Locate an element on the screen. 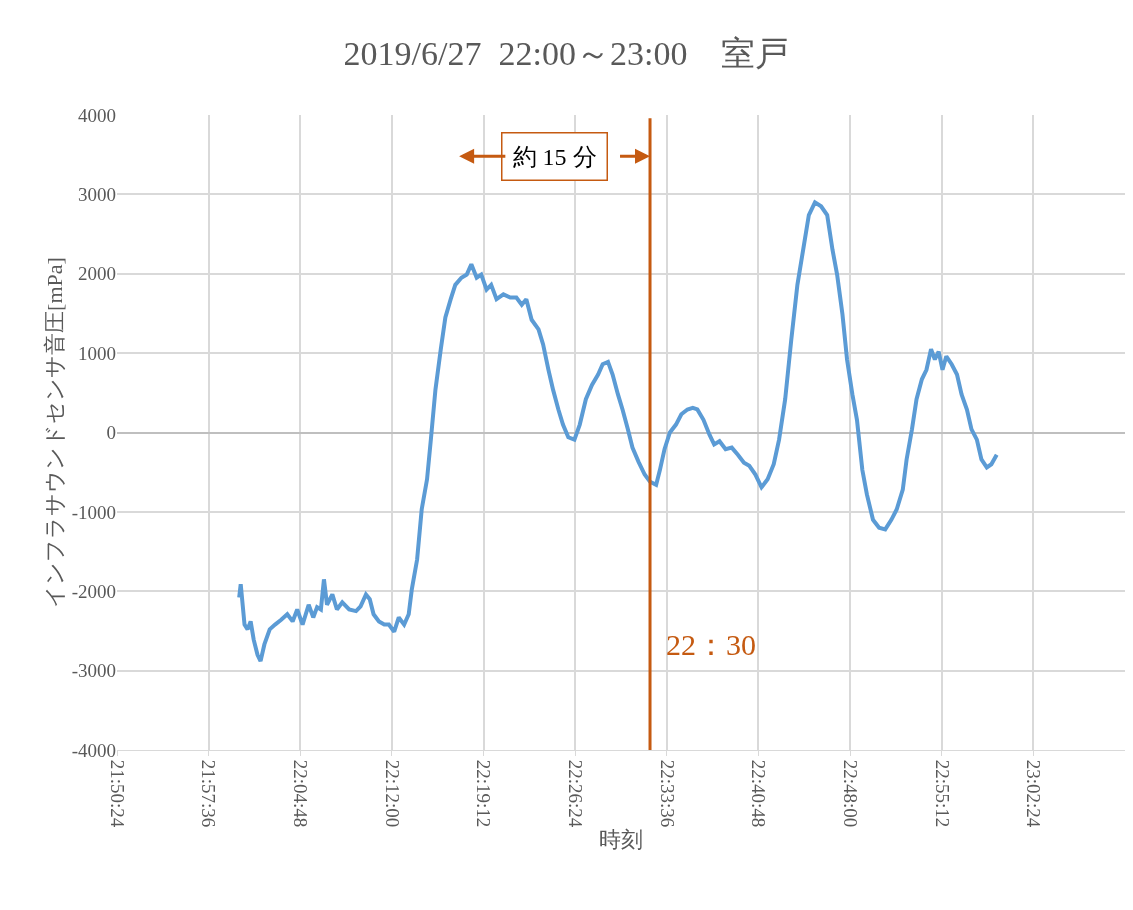 The image size is (1133, 910). x-tick-label: 22:40:48 is located at coordinates (759, 793).